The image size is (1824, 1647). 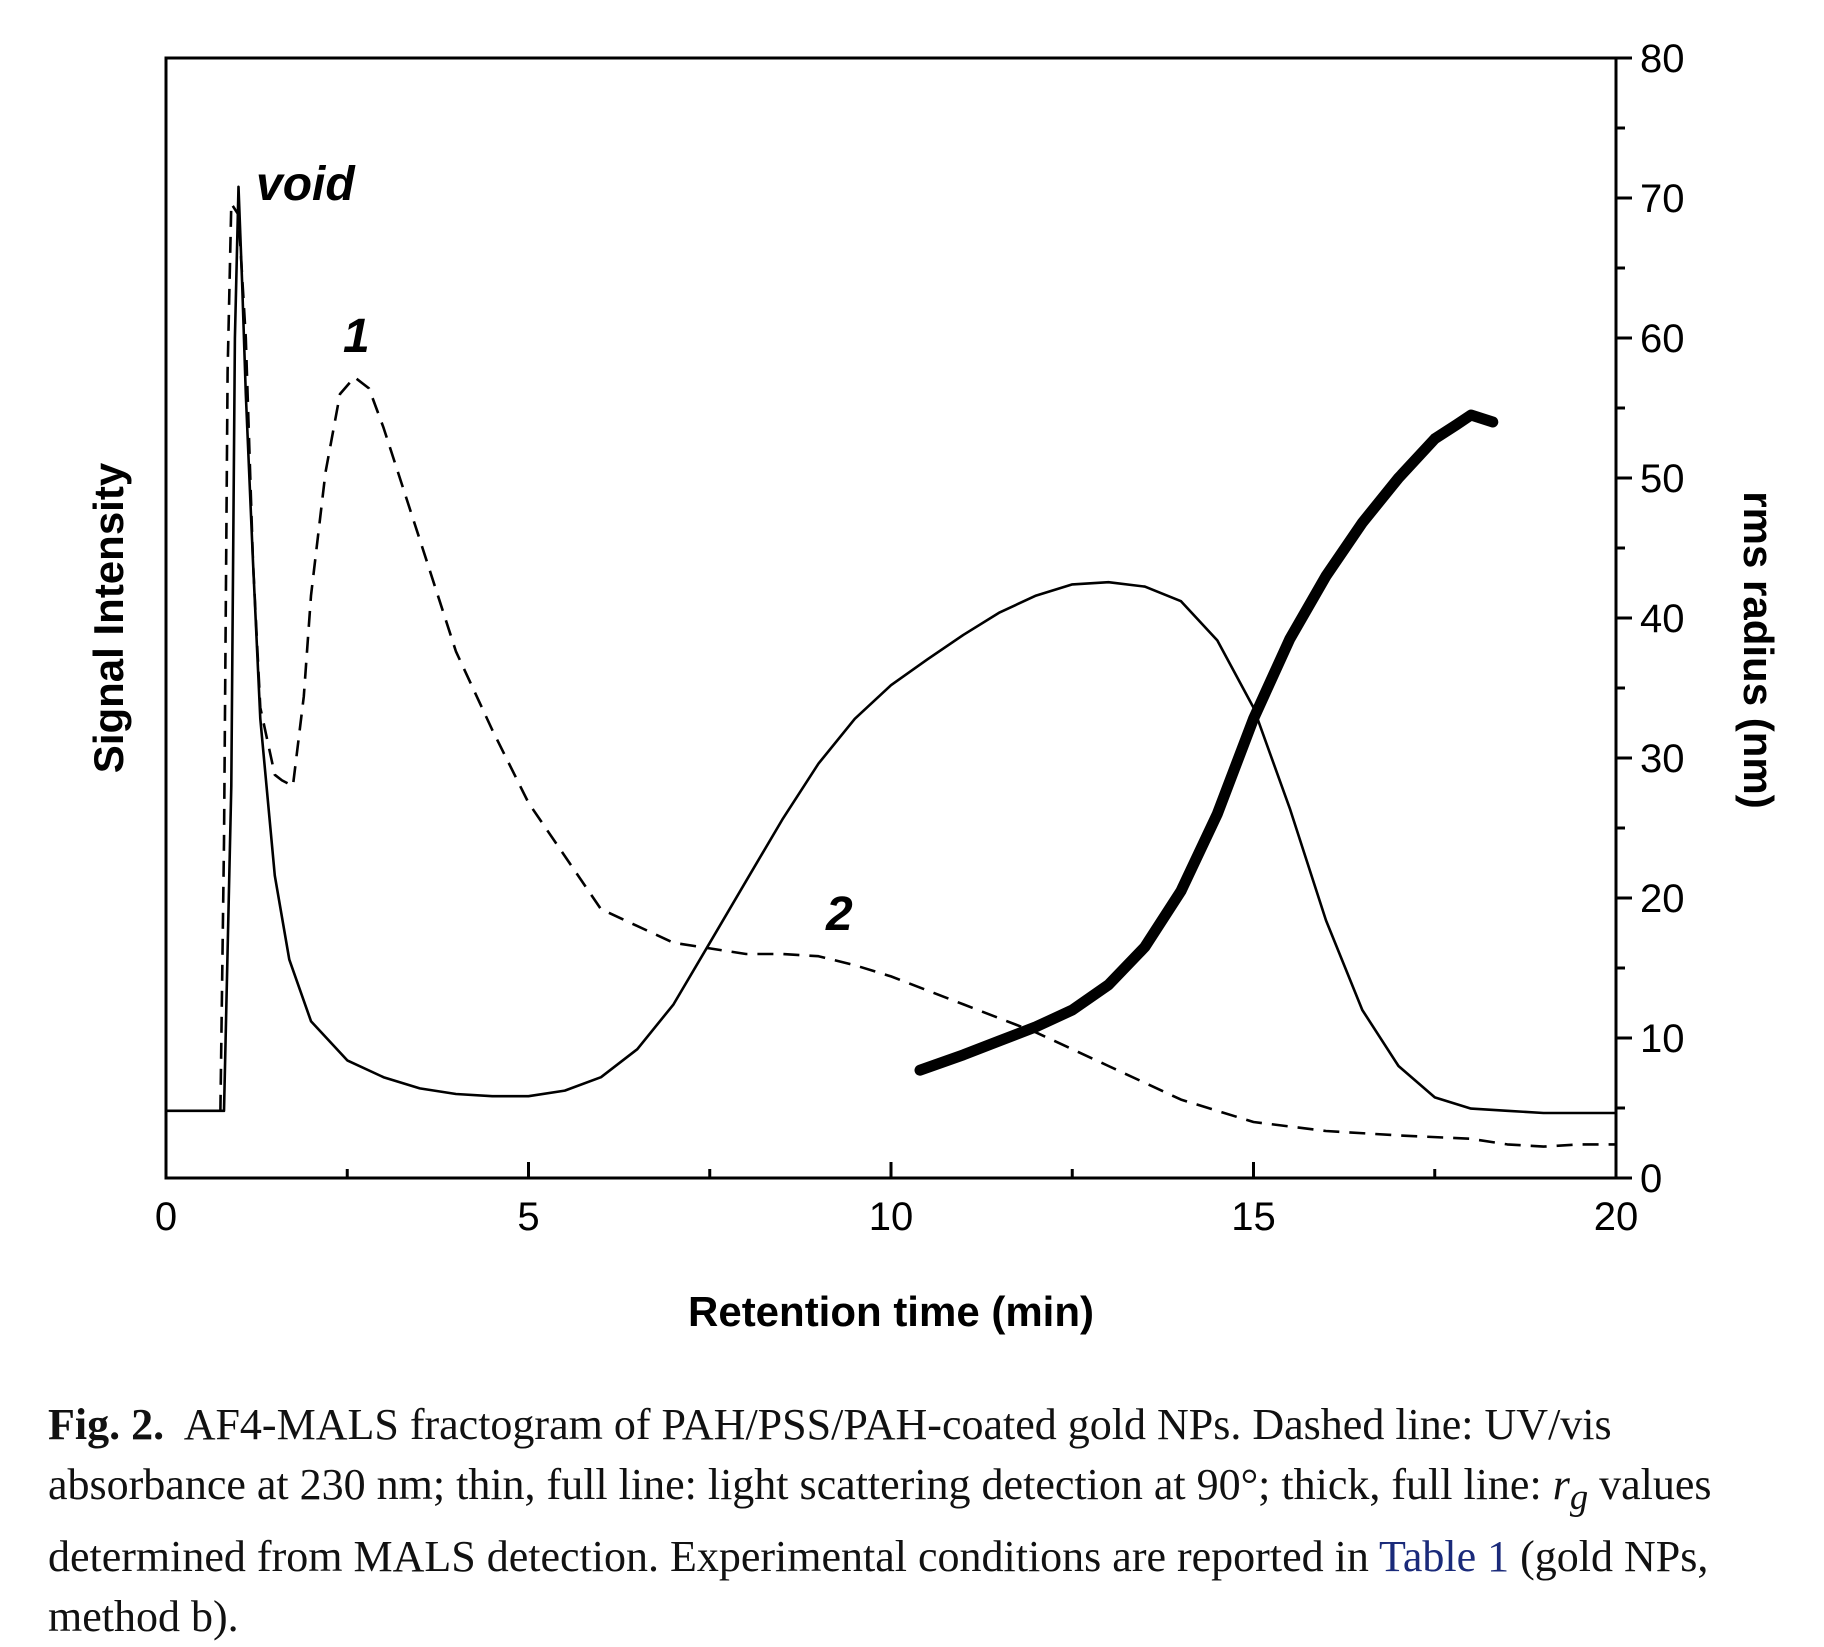 I want to click on y2-axis-ticks: 0 10 20 30 40 50 60 70 80, so click(x=1650, y=619).